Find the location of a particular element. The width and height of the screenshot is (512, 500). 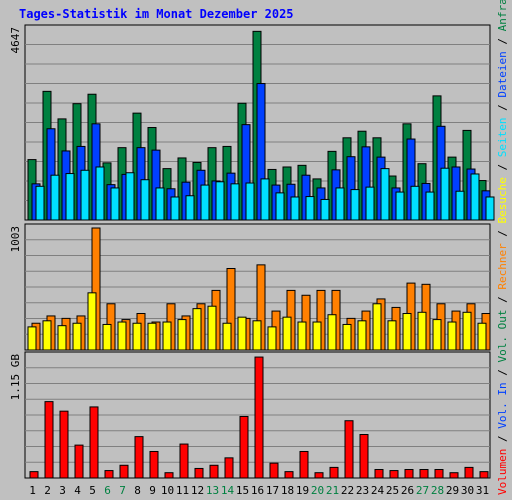

max-label-visits: 1003 is located at coordinates (15, 239).